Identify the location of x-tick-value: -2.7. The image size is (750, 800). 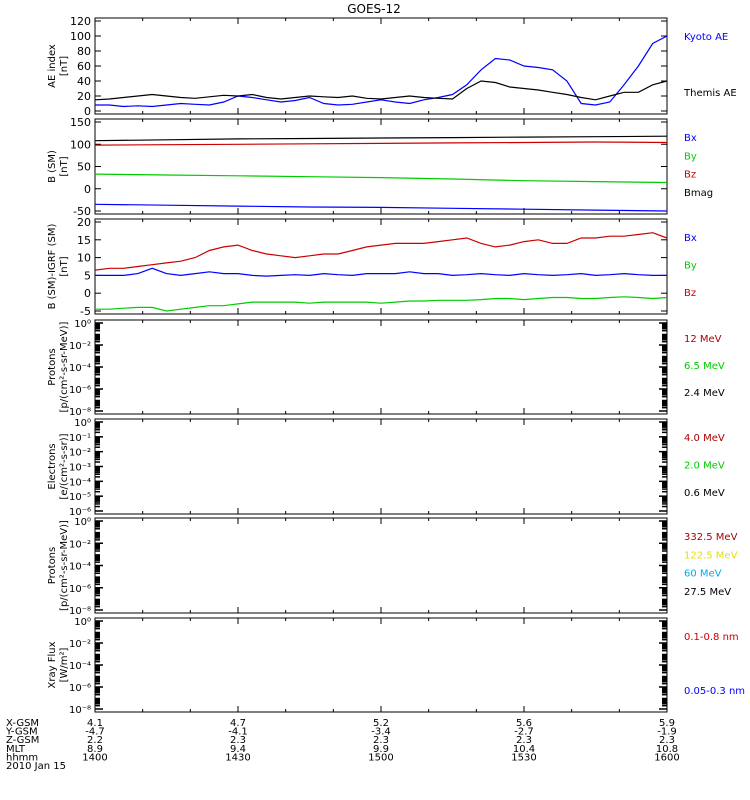
(524, 732).